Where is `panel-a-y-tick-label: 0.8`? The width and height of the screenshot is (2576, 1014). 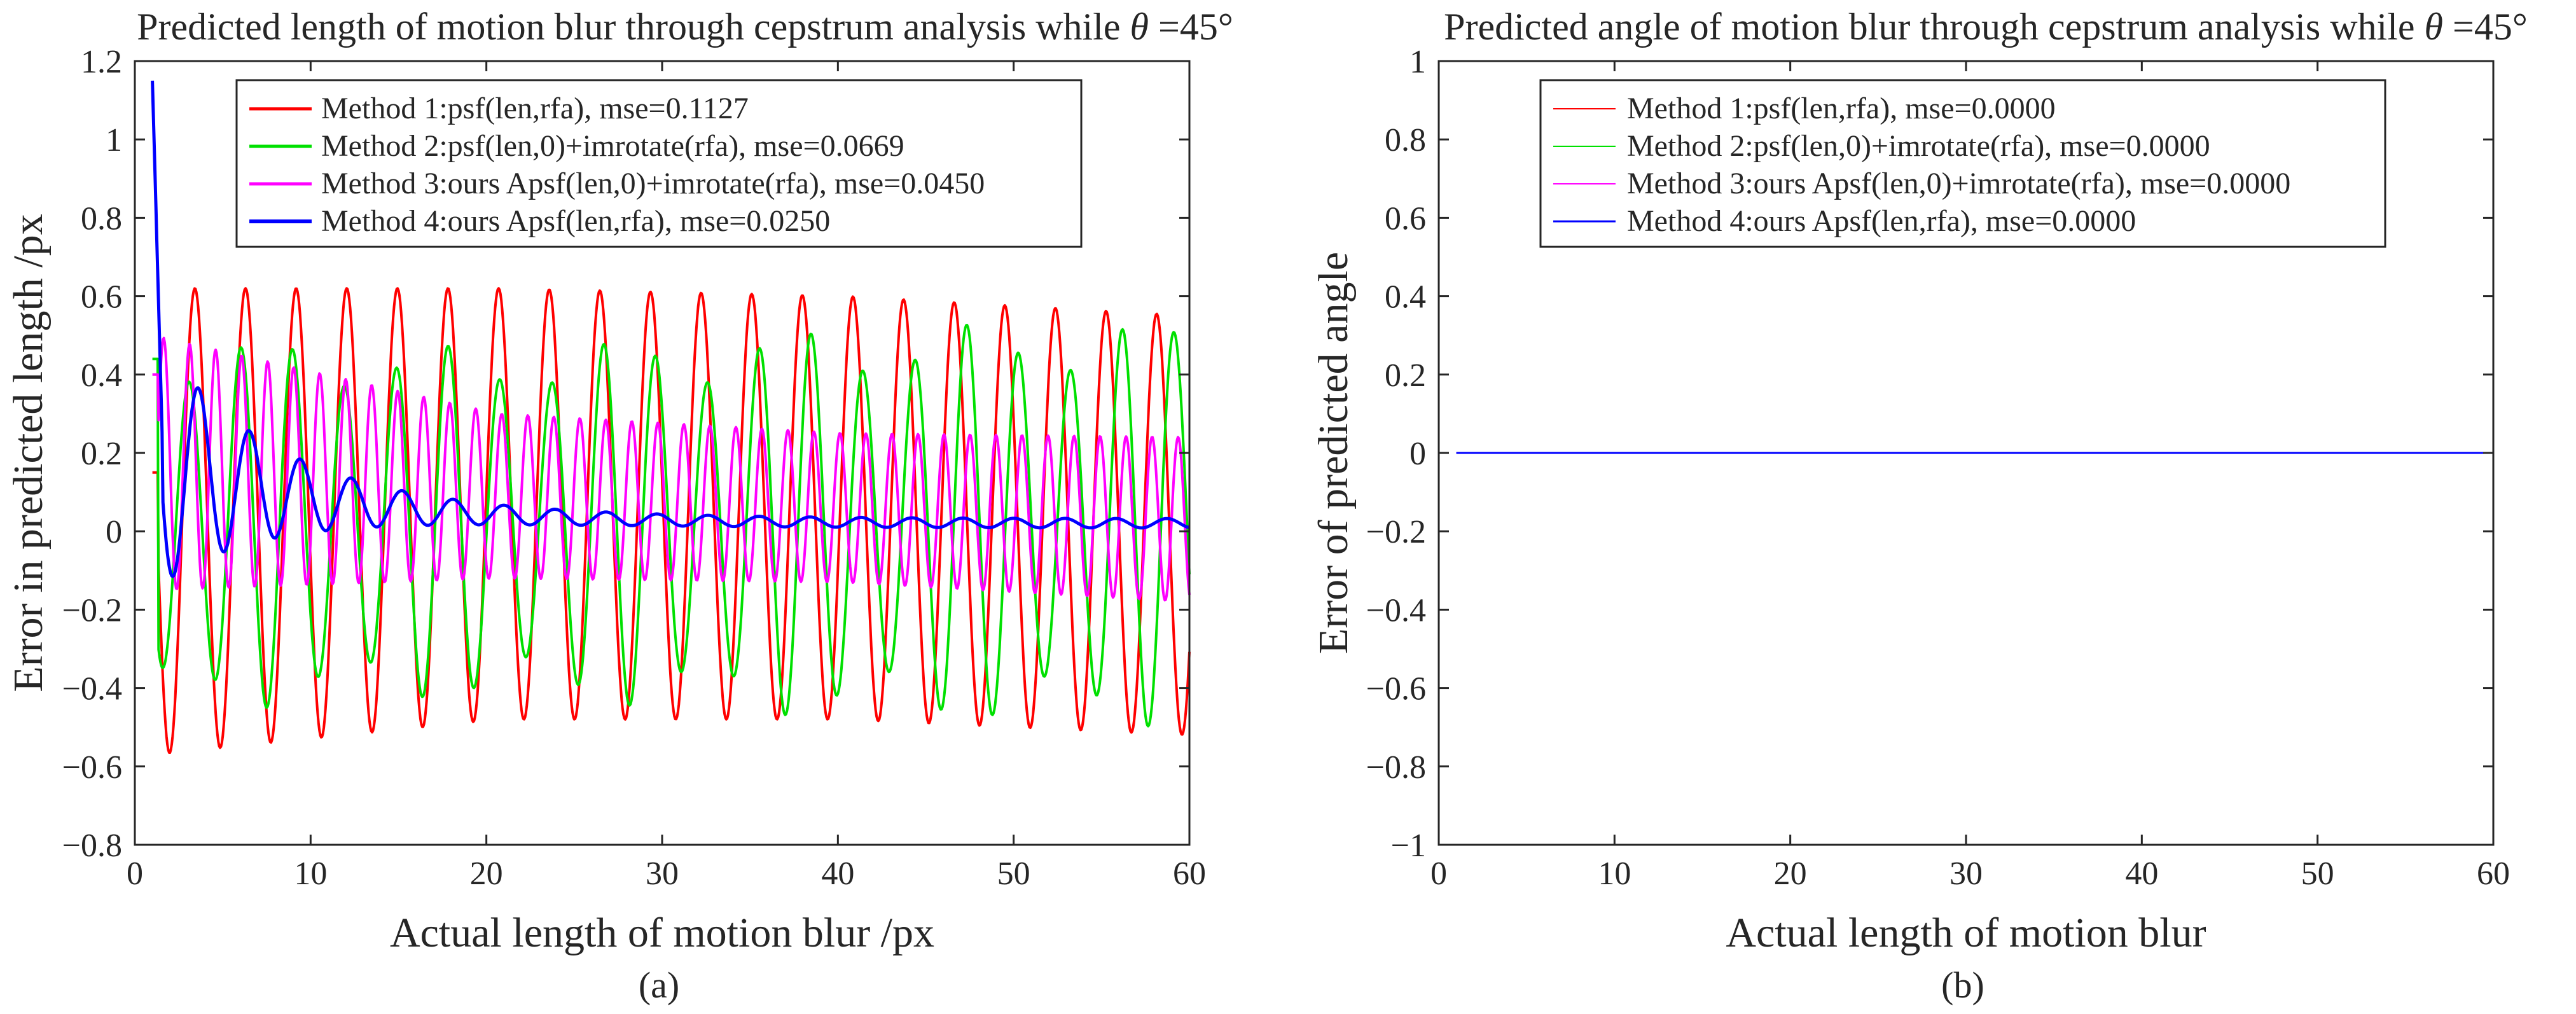 panel-a-y-tick-label: 0.8 is located at coordinates (101, 218).